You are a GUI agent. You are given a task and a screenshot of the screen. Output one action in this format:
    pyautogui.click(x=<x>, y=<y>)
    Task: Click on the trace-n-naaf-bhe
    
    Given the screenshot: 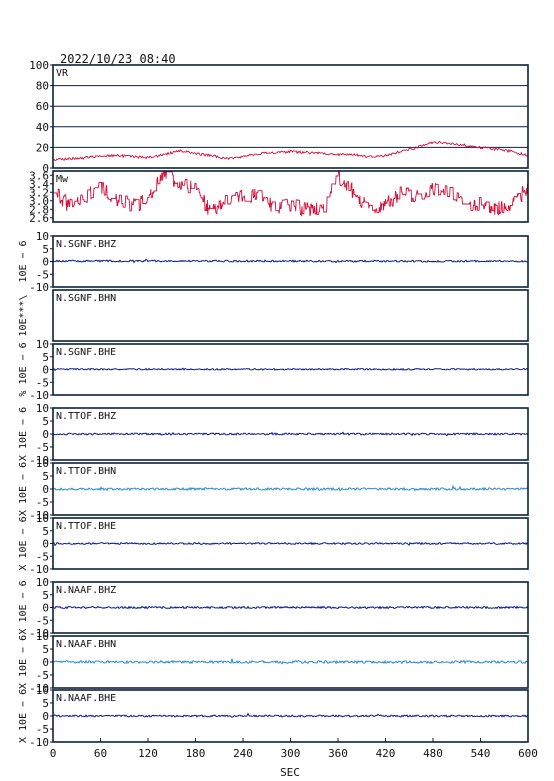 What is the action you would take?
    pyautogui.click(x=290, y=715)
    